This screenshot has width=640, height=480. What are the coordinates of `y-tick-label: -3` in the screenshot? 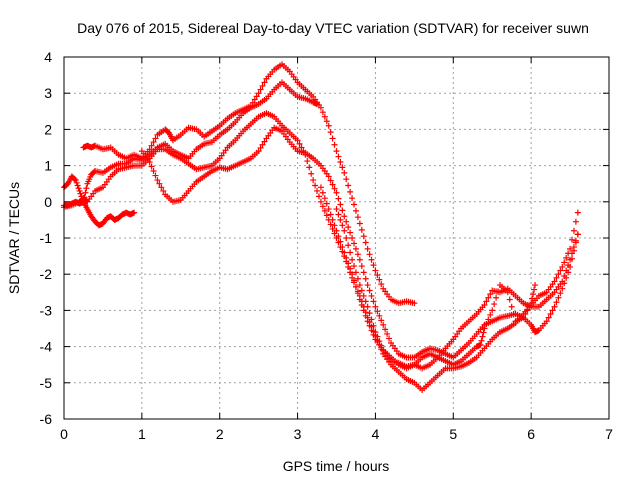 It's located at (46, 310).